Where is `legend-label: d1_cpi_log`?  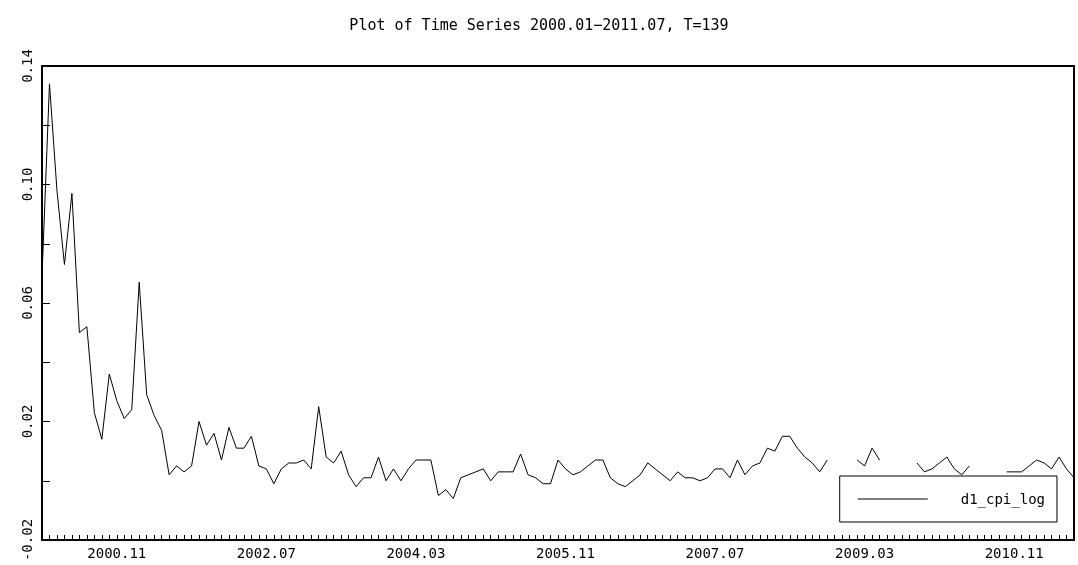 legend-label: d1_cpi_log is located at coordinates (1003, 499).